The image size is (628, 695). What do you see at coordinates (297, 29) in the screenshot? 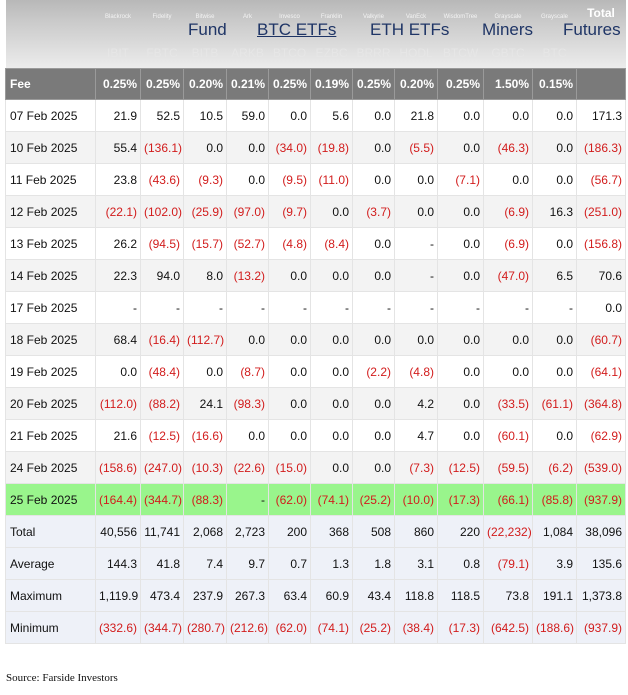
I see `nav-link: BTC ETFs` at bounding box center [297, 29].